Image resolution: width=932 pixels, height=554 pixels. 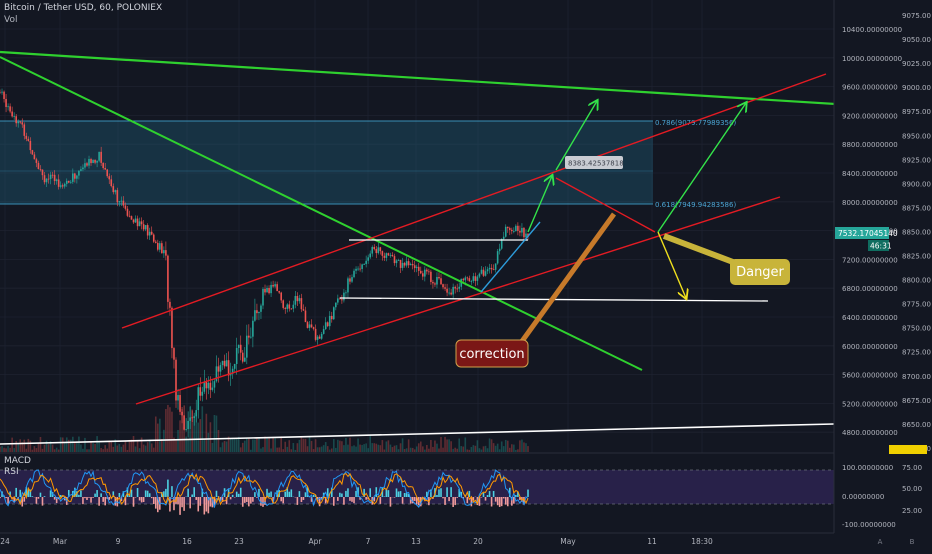 I want to click on log-scale-button: B, so click(x=912, y=542).